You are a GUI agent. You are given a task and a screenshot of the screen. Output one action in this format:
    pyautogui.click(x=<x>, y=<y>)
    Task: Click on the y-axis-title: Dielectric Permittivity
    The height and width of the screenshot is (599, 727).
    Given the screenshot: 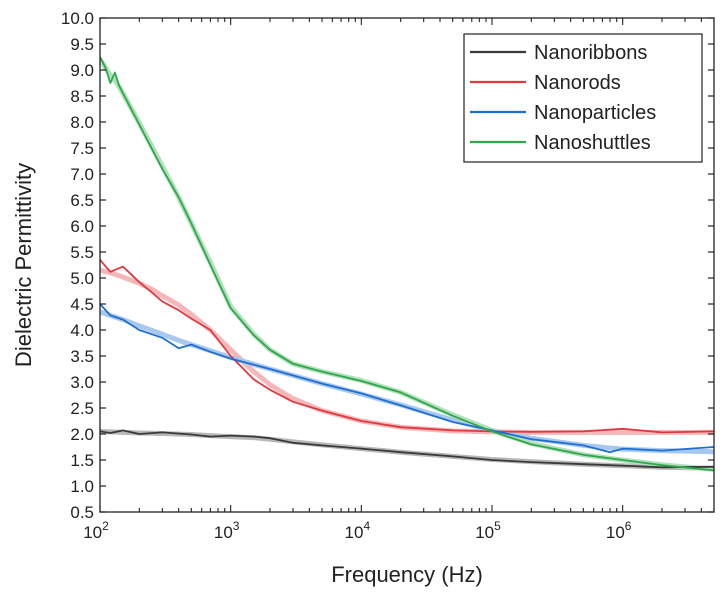 What is the action you would take?
    pyautogui.click(x=23, y=265)
    